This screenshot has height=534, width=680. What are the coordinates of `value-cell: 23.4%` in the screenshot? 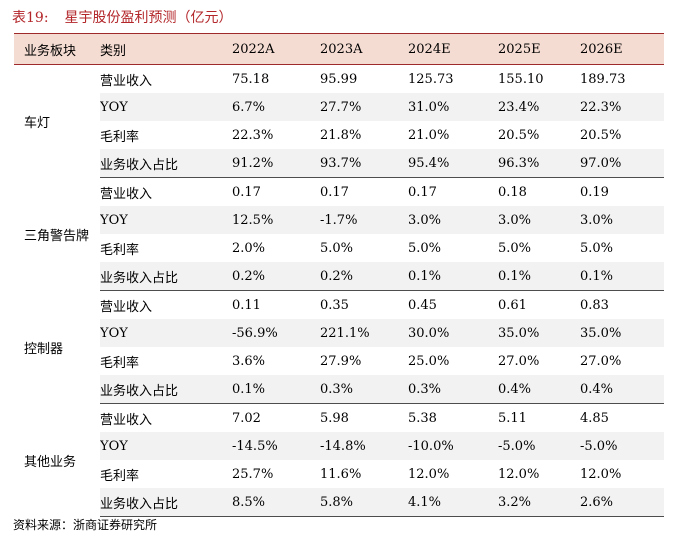 It's located at (539, 107).